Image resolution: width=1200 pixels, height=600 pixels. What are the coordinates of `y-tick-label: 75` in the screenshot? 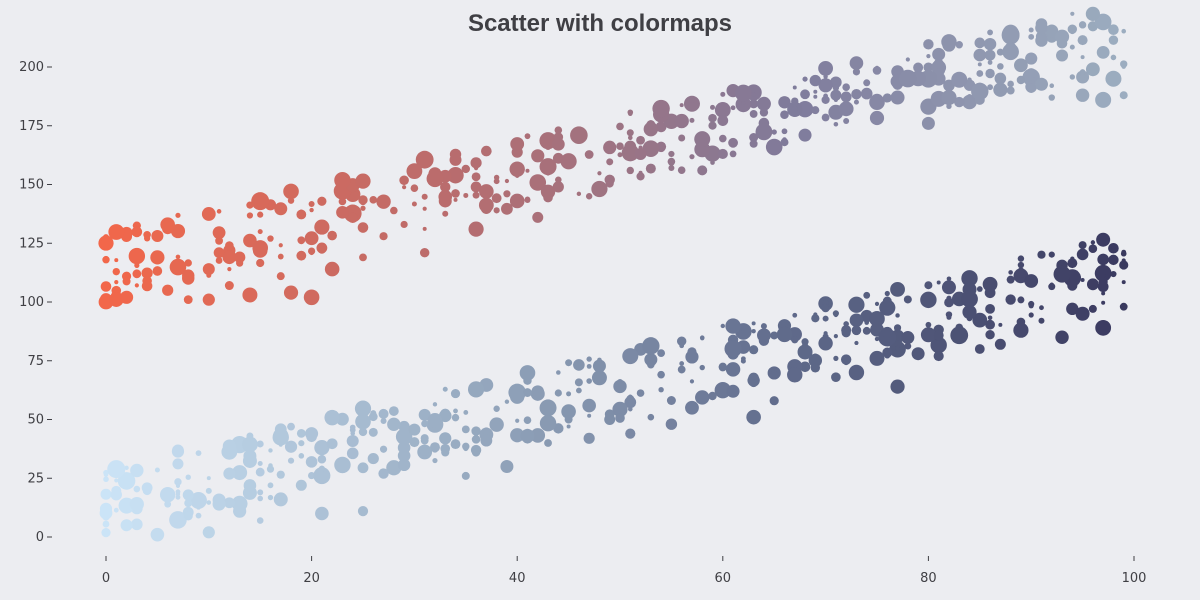 It's located at (35, 361).